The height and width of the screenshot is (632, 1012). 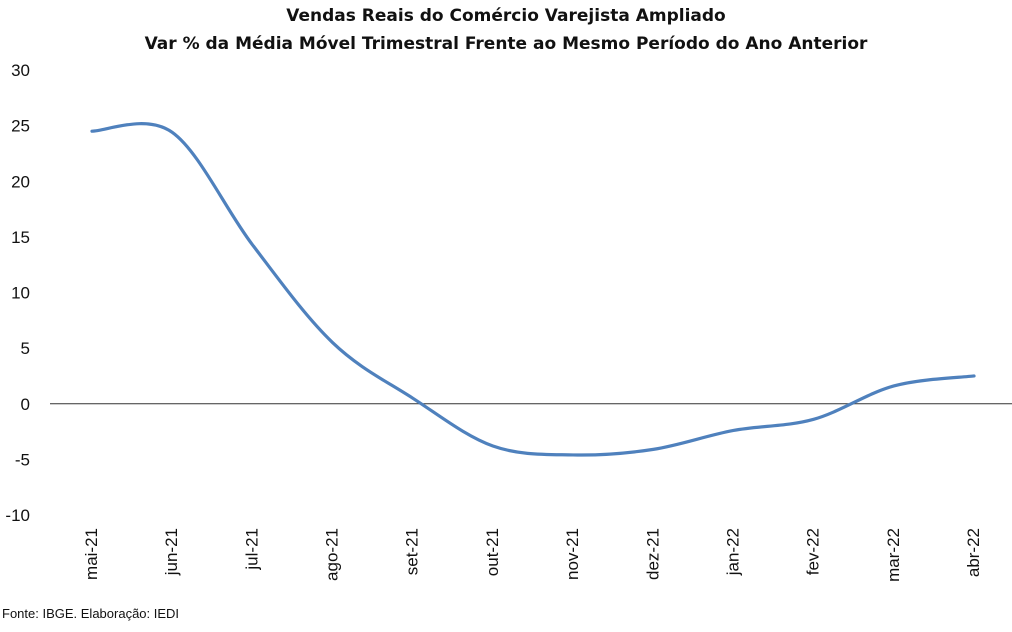 What do you see at coordinates (91, 554) in the screenshot?
I see `x-tick-label: mai-21` at bounding box center [91, 554].